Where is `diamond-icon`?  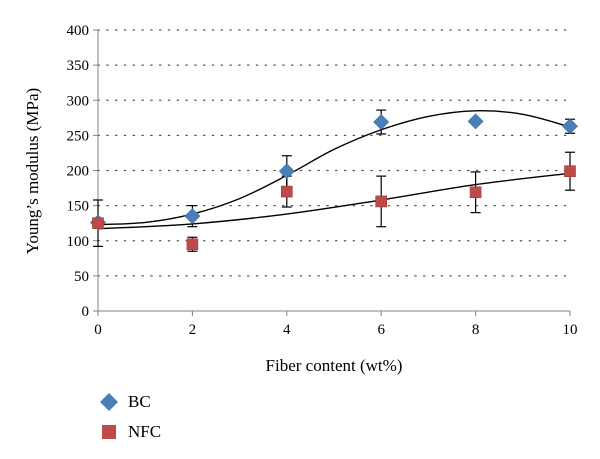
diamond-icon is located at coordinates (109, 402).